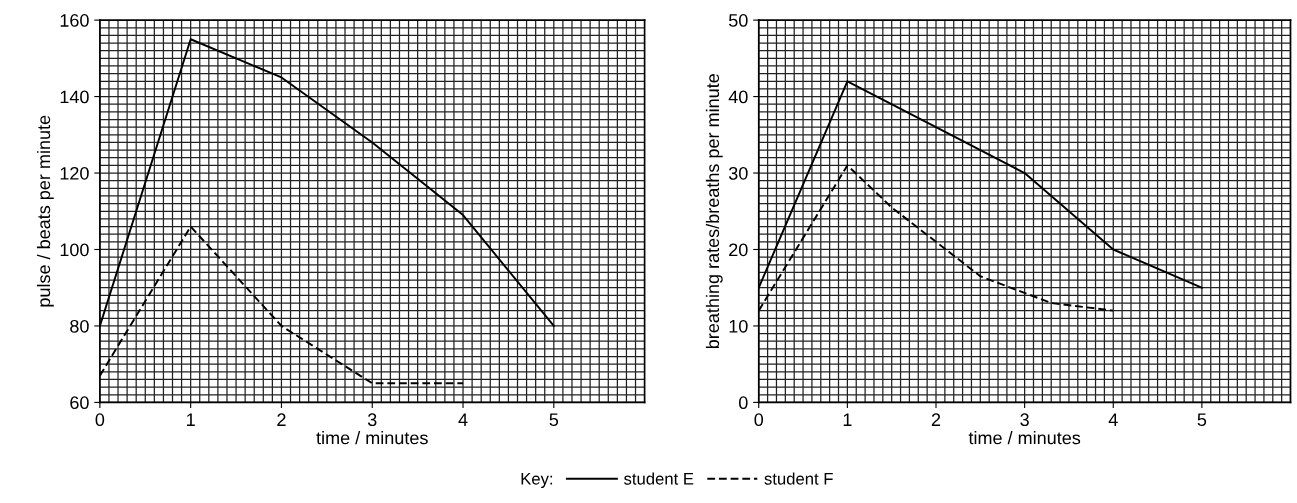  What do you see at coordinates (74, 20) in the screenshot?
I see `y-tick-label: 160` at bounding box center [74, 20].